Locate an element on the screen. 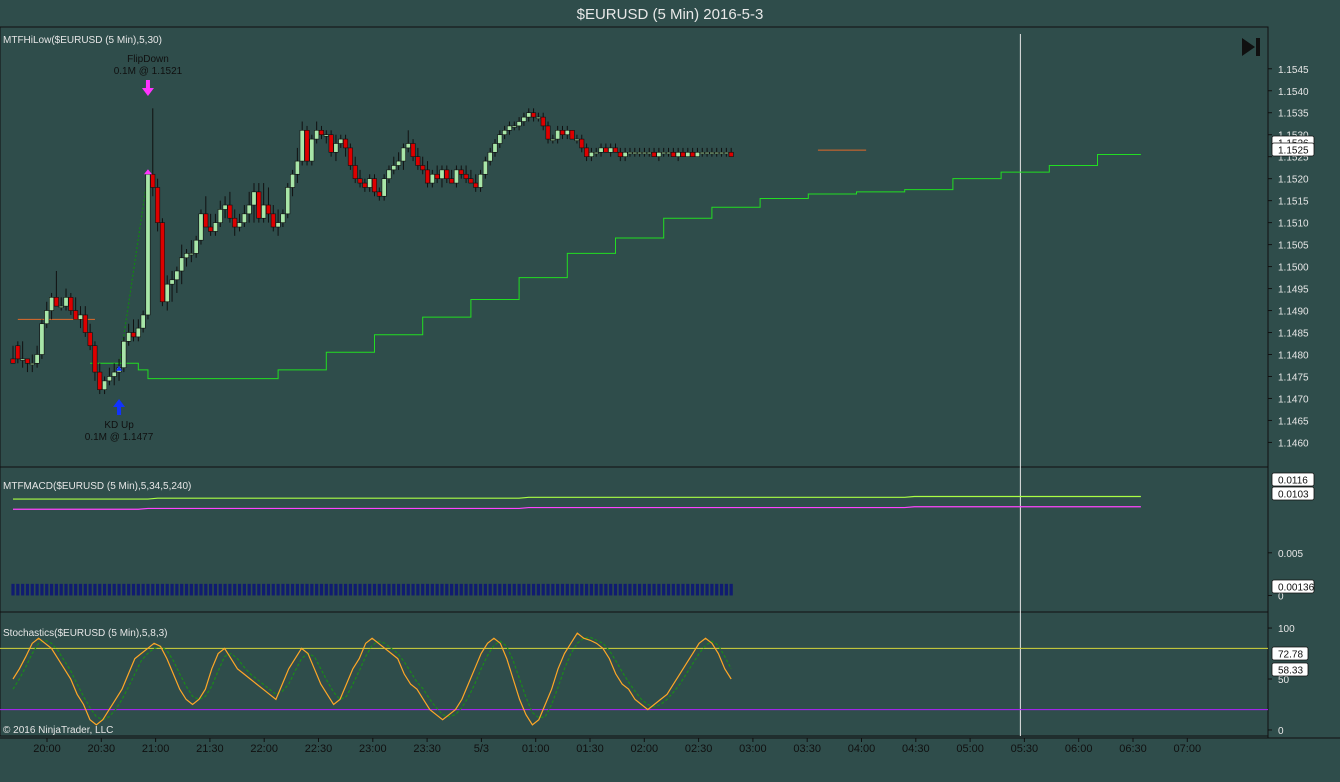 Image resolution: width=1340 pixels, height=782 pixels. price-tick-label: 1.1540 is located at coordinates (1293, 92).